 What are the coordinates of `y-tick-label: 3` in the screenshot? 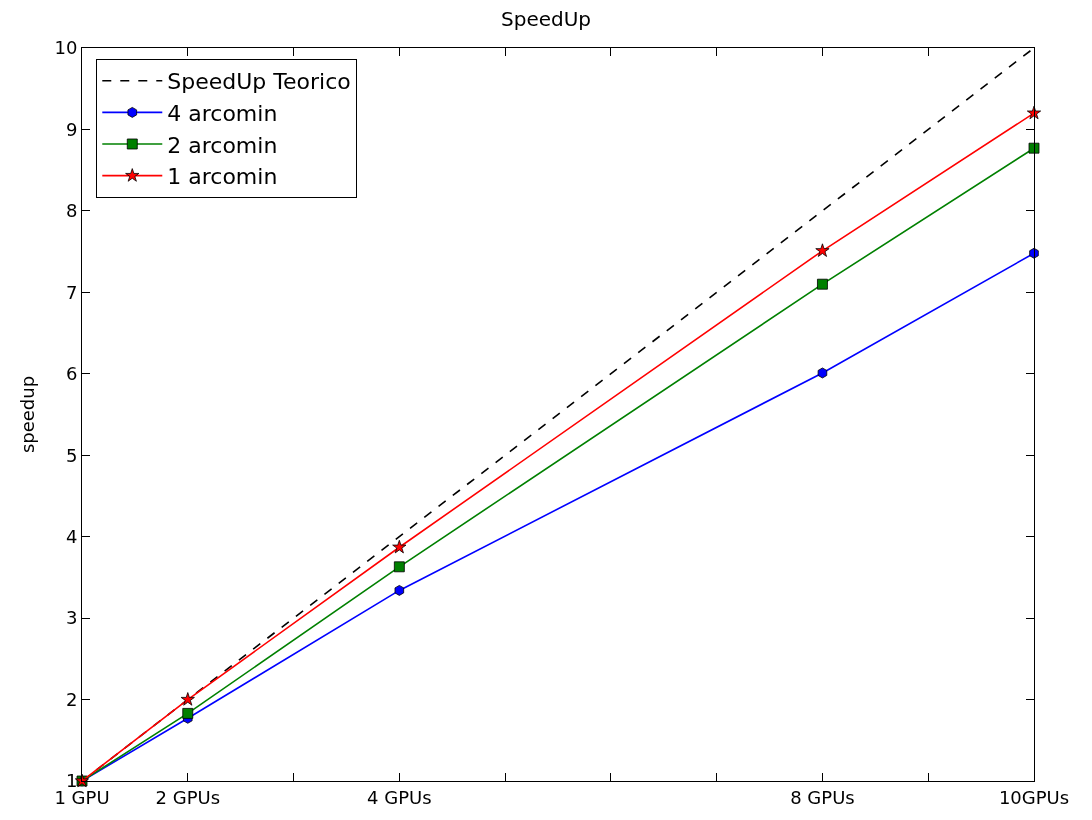 It's located at (71, 618).